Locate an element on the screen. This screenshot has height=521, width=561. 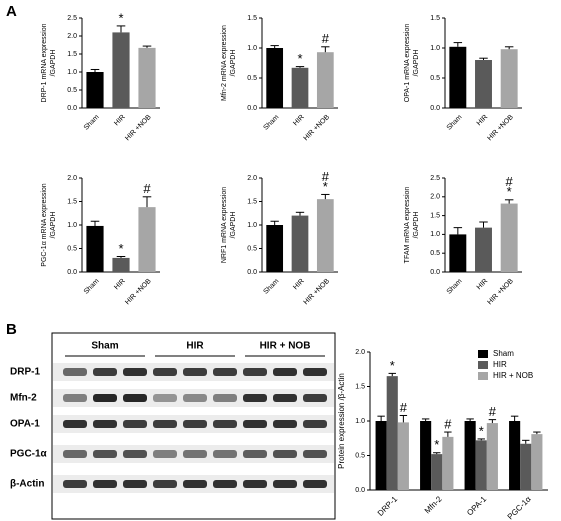
panel-label: A is located at coordinates (11, 11).